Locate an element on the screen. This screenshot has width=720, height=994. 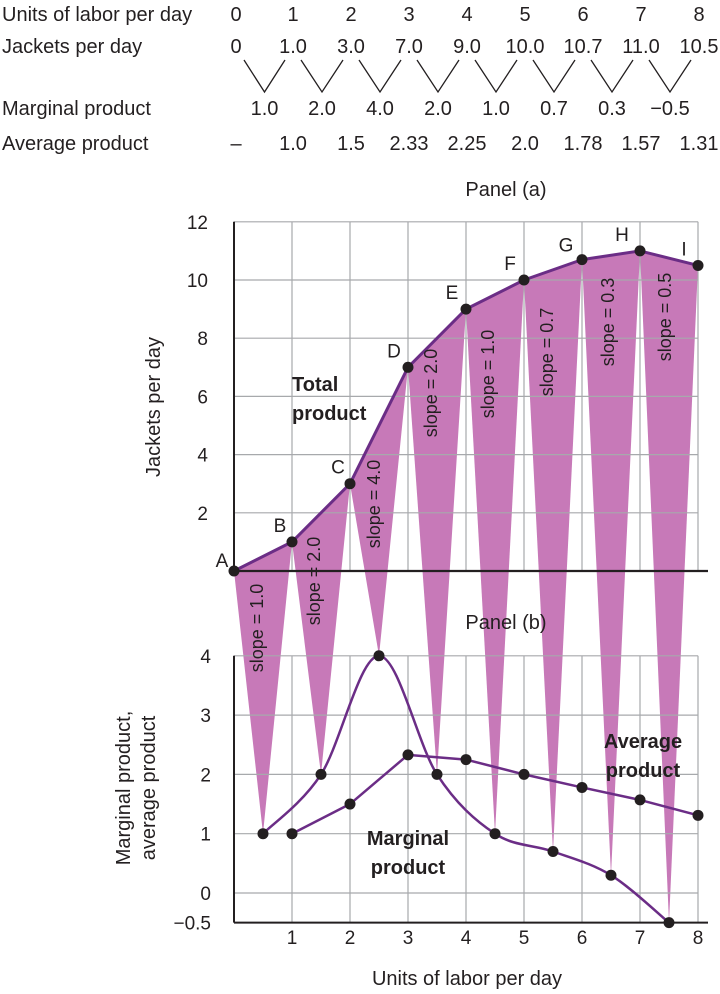
table-cell: 1.5 is located at coordinates (351, 144).